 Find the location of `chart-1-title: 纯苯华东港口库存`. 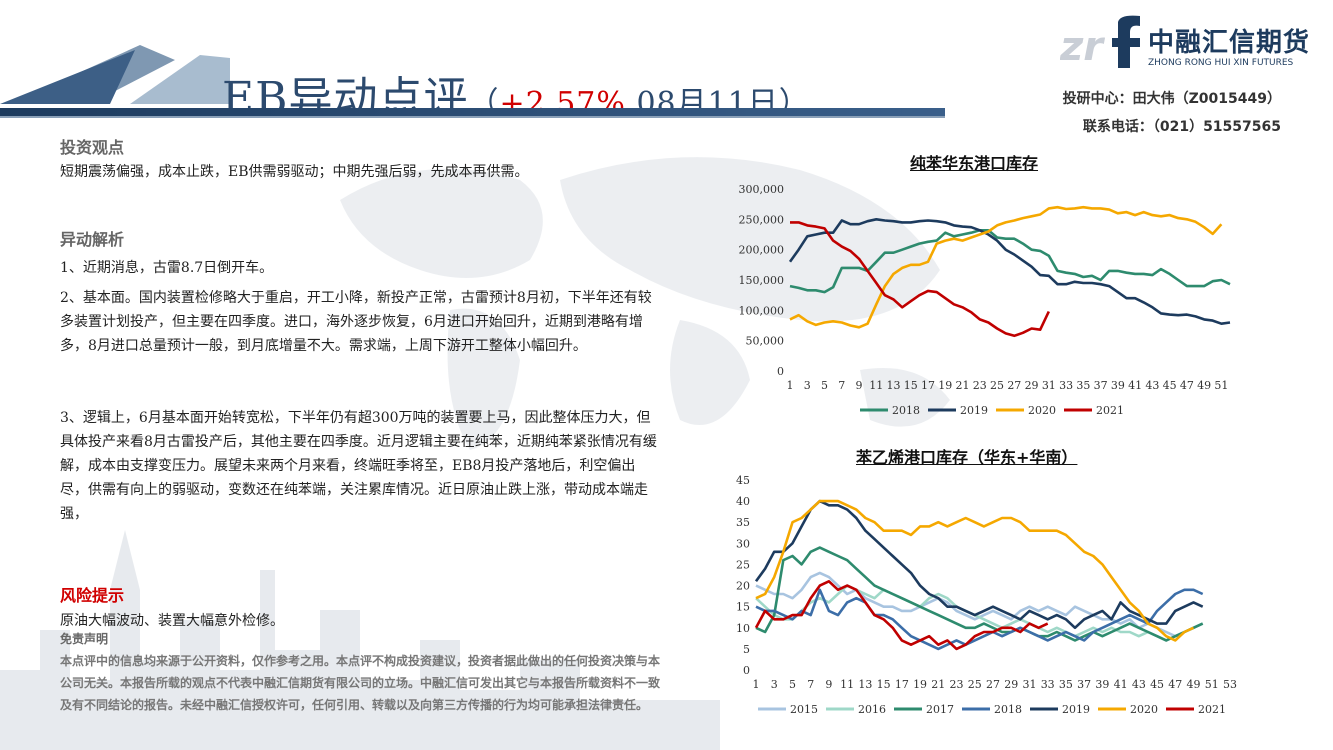

chart-1-title: 纯苯华东港口库存 is located at coordinates (974, 163).